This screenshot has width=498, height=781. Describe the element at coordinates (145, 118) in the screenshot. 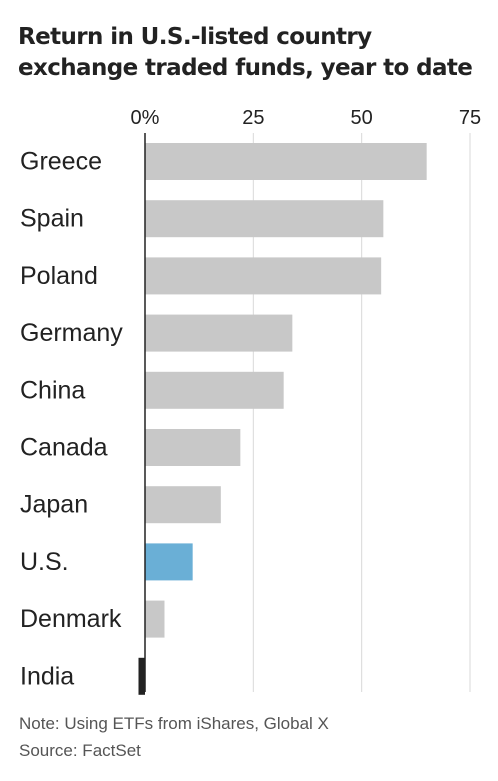

I see `x-tick-label: 0%` at that location.